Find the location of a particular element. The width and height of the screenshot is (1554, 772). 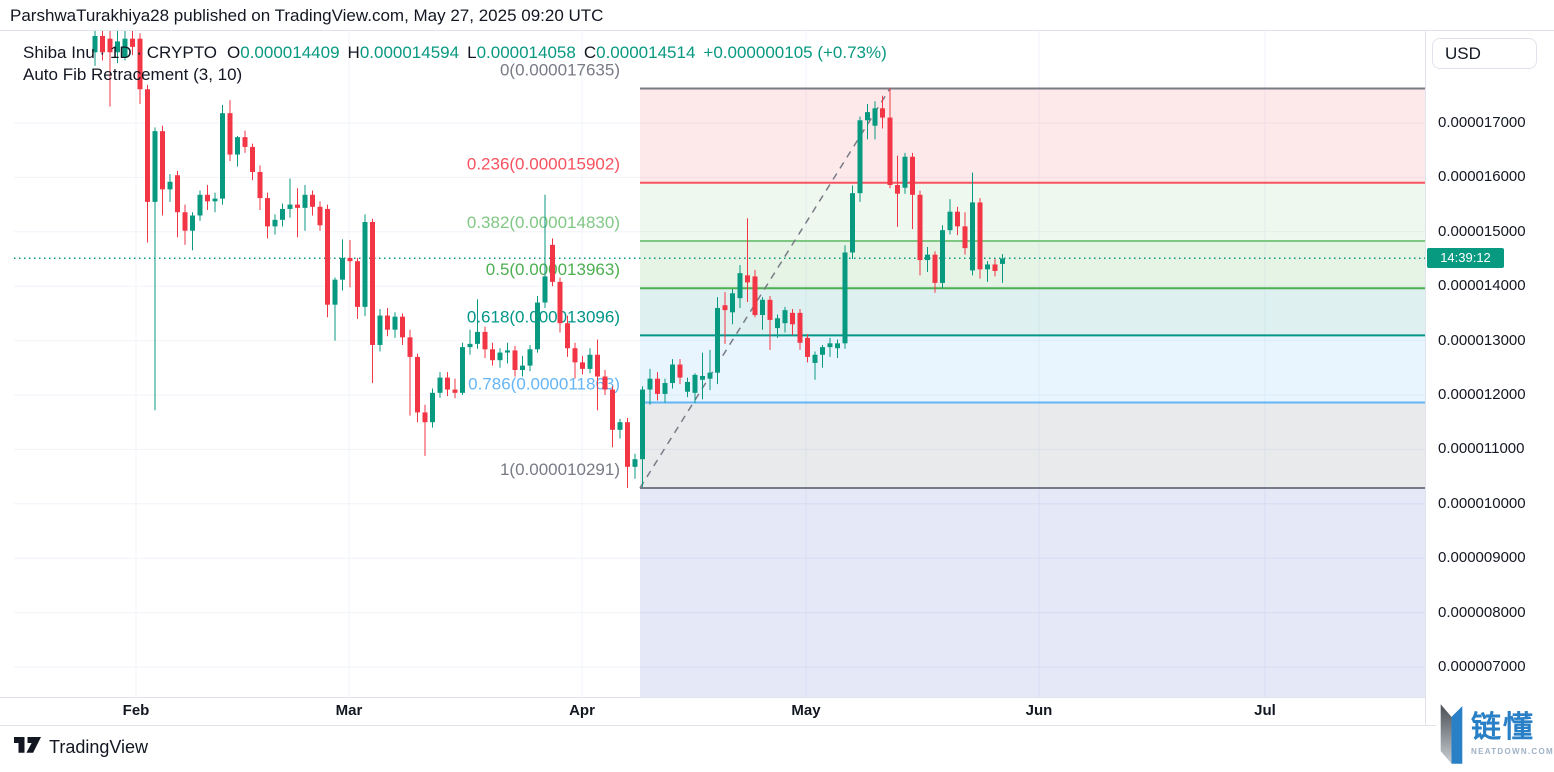

tradingview-link: TradingView is located at coordinates (81, 747).